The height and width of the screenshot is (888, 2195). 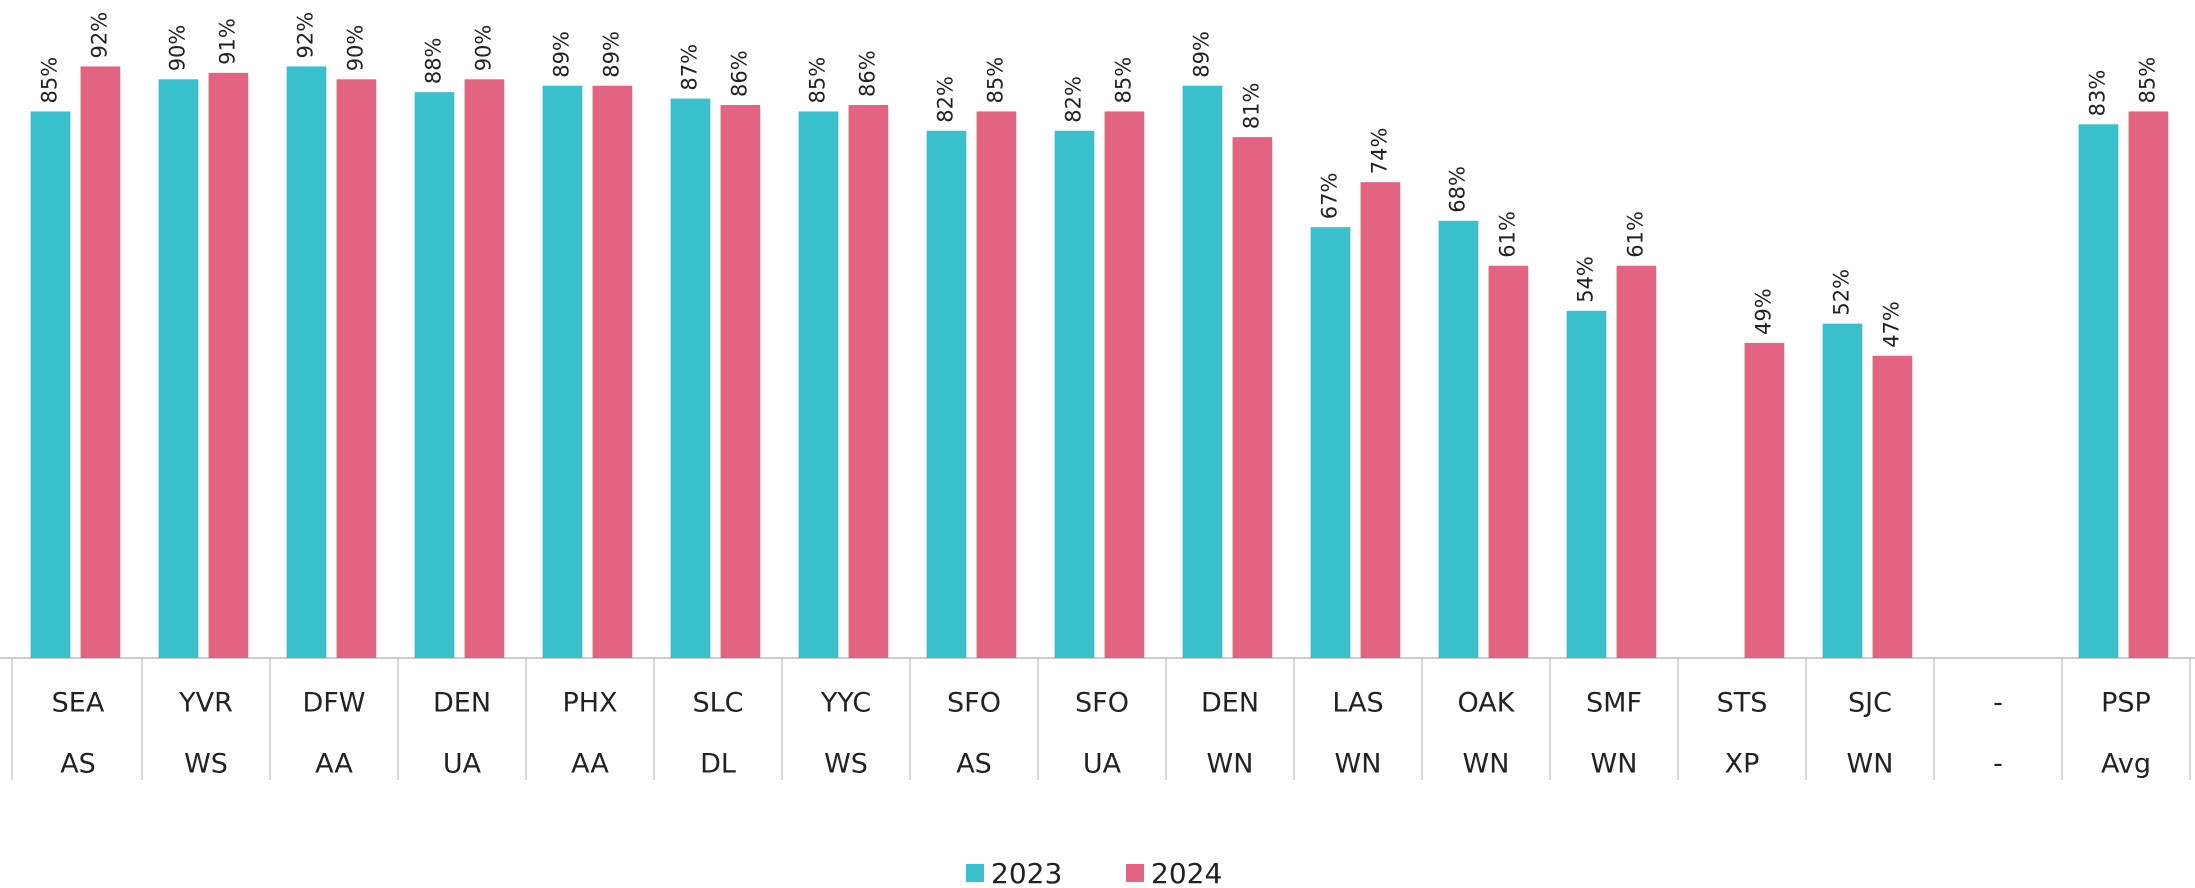 I want to click on value-label: 68%, so click(x=1457, y=189).